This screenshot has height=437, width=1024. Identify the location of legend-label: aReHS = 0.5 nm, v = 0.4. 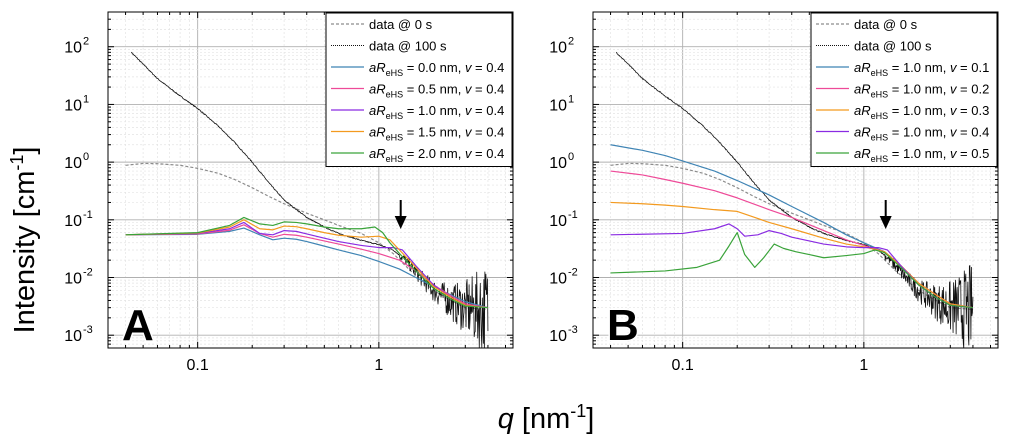
(436, 91).